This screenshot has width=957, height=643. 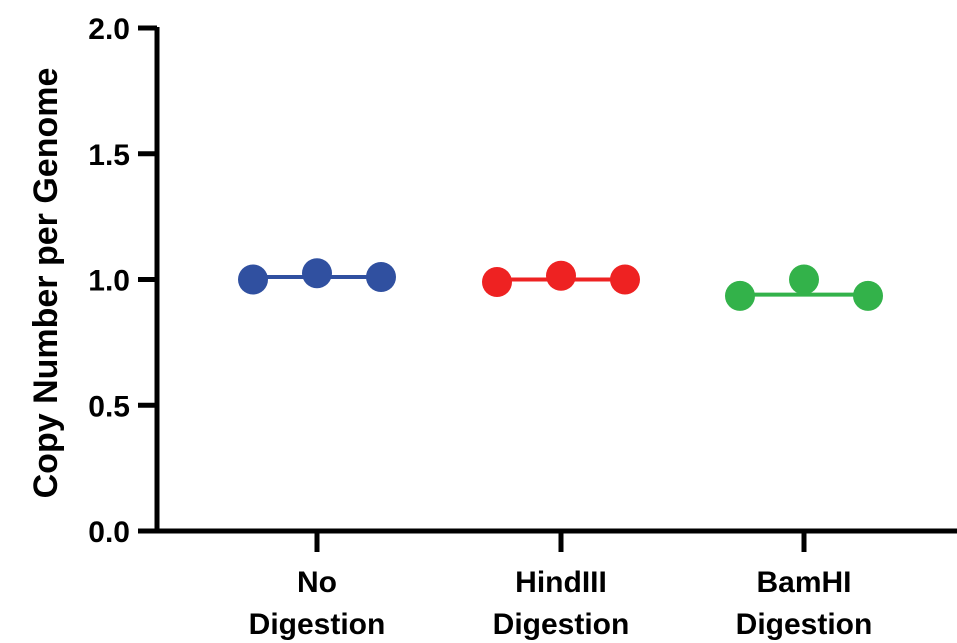 I want to click on series-layer, so click(x=560, y=284).